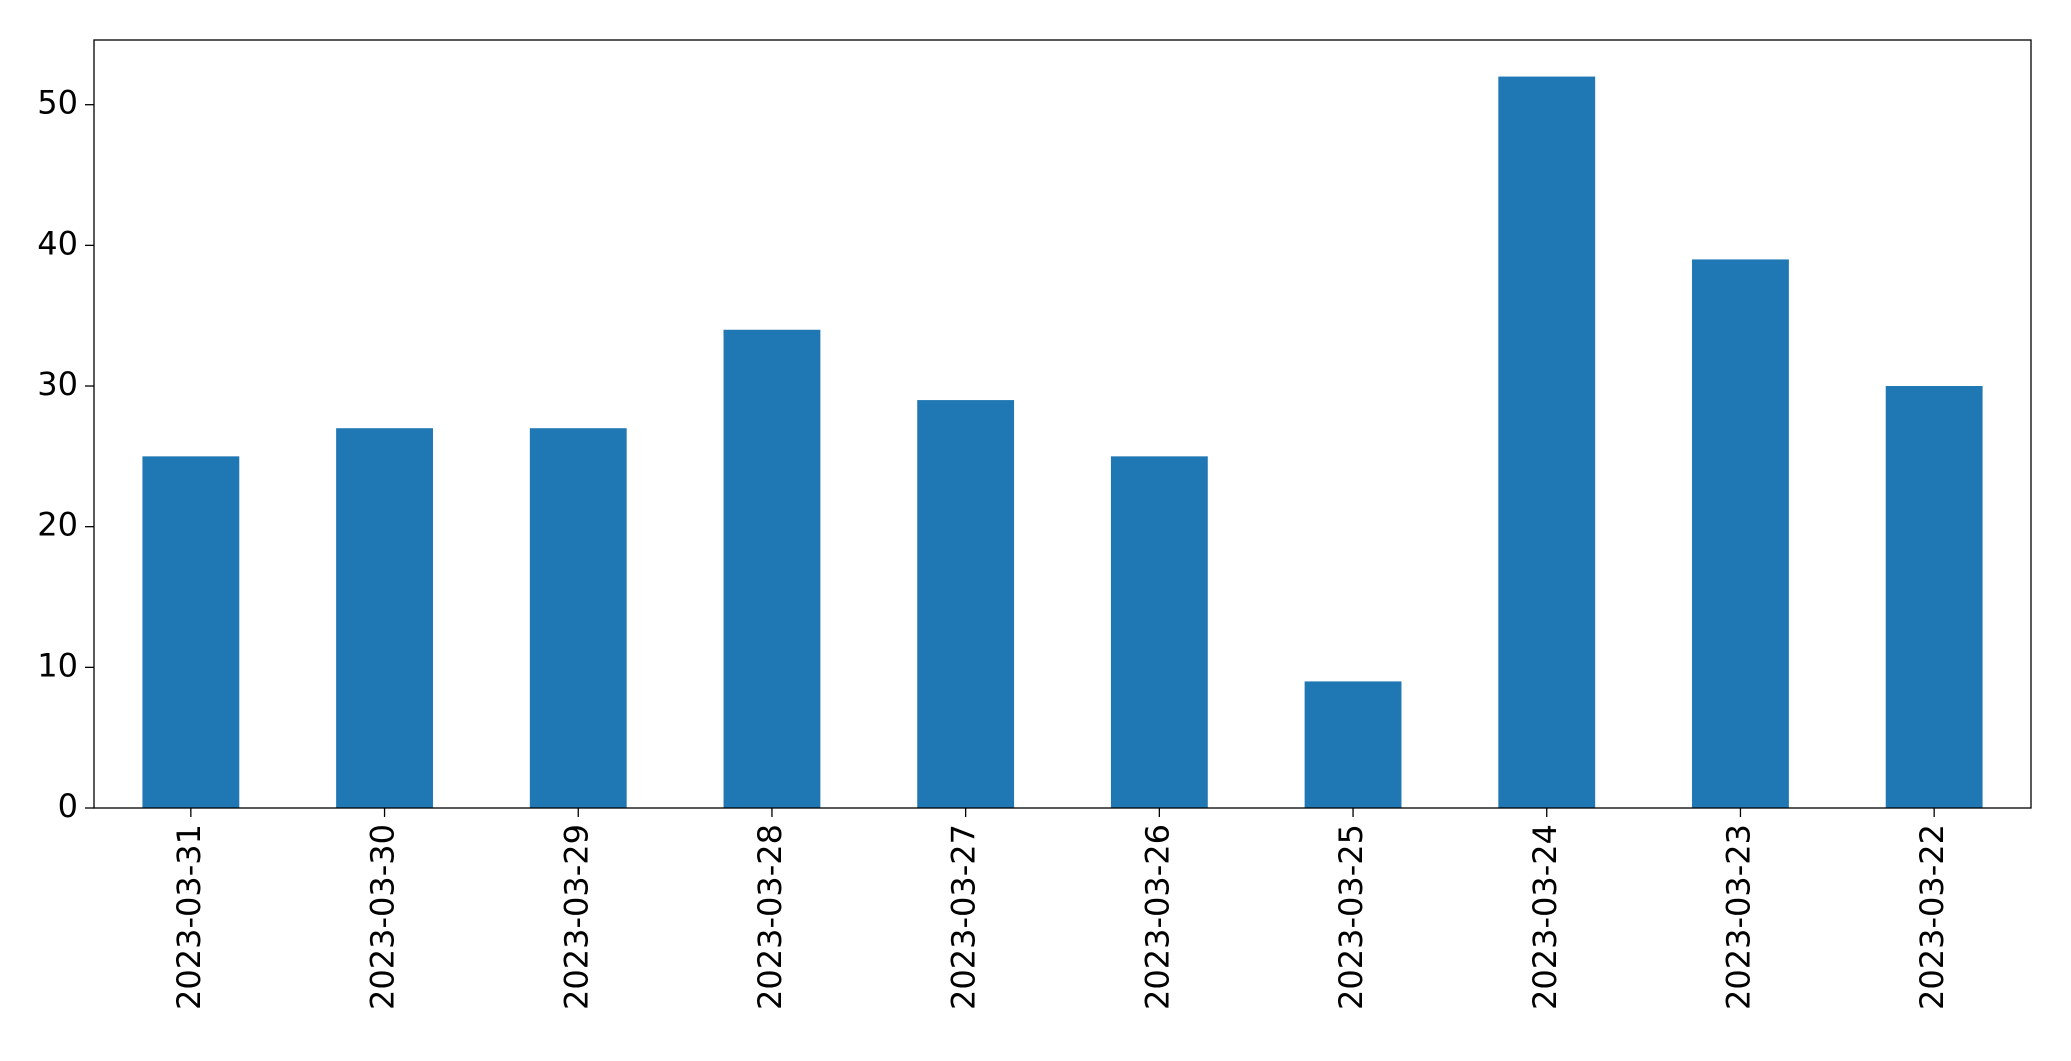 The width and height of the screenshot is (2071, 1061). I want to click on y-tick-label: 50, so click(57, 103).